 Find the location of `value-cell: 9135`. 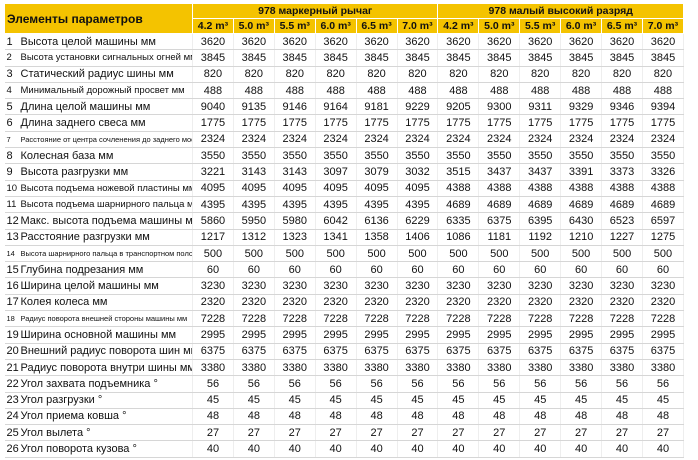

value-cell: 9135 is located at coordinates (254, 107).